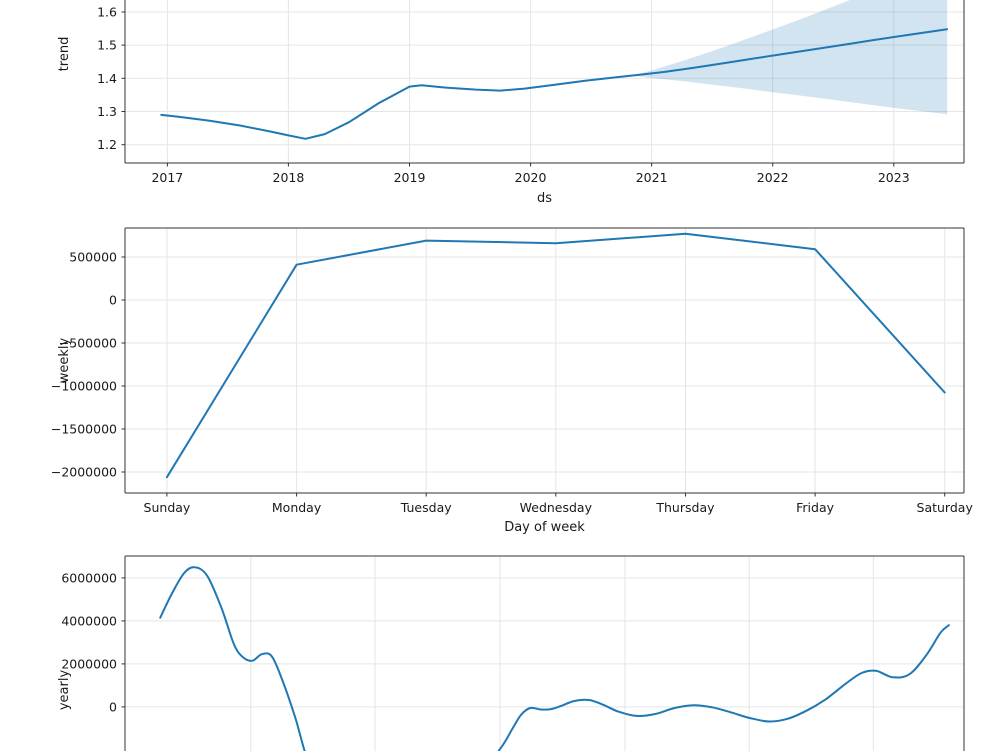 The image size is (1000, 751). I want to click on trend-xtick-label: 2019, so click(410, 177).